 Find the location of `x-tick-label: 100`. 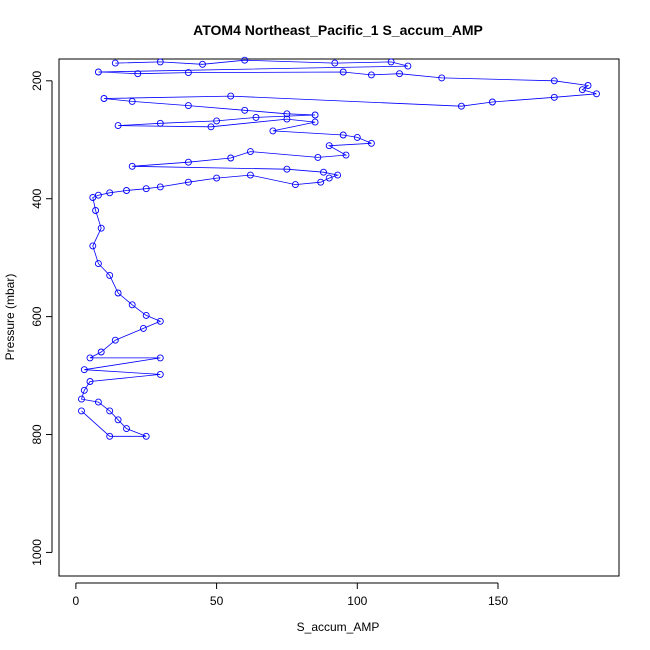

x-tick-label: 100 is located at coordinates (357, 601).